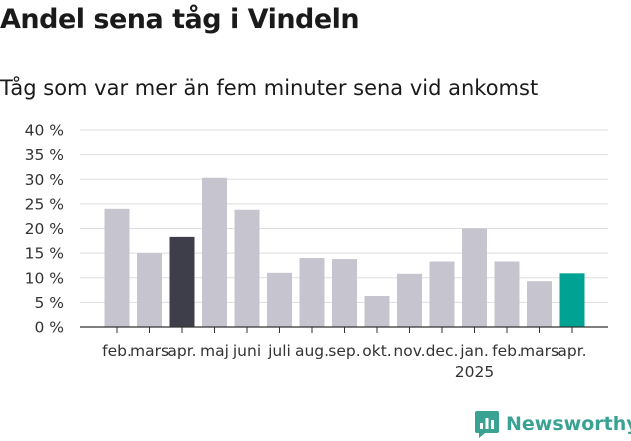 This screenshot has height=441, width=631. Describe the element at coordinates (44, 131) in the screenshot. I see `y-tick-label: 40 %` at that location.